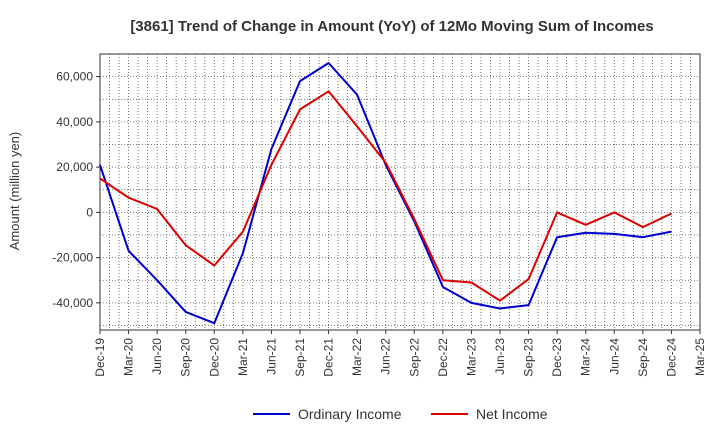  Describe the element at coordinates (74, 122) in the screenshot. I see `y-tick-label: 40,000` at that location.